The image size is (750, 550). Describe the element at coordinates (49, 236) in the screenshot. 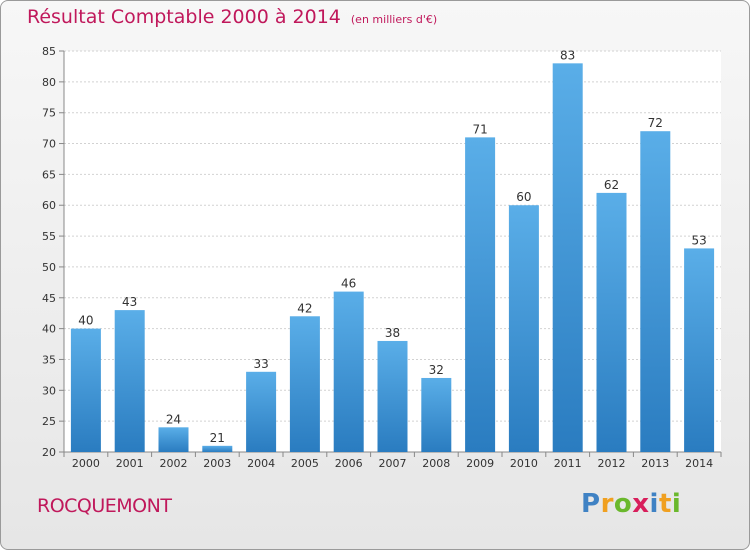

I see `y-tick-label: 55` at that location.